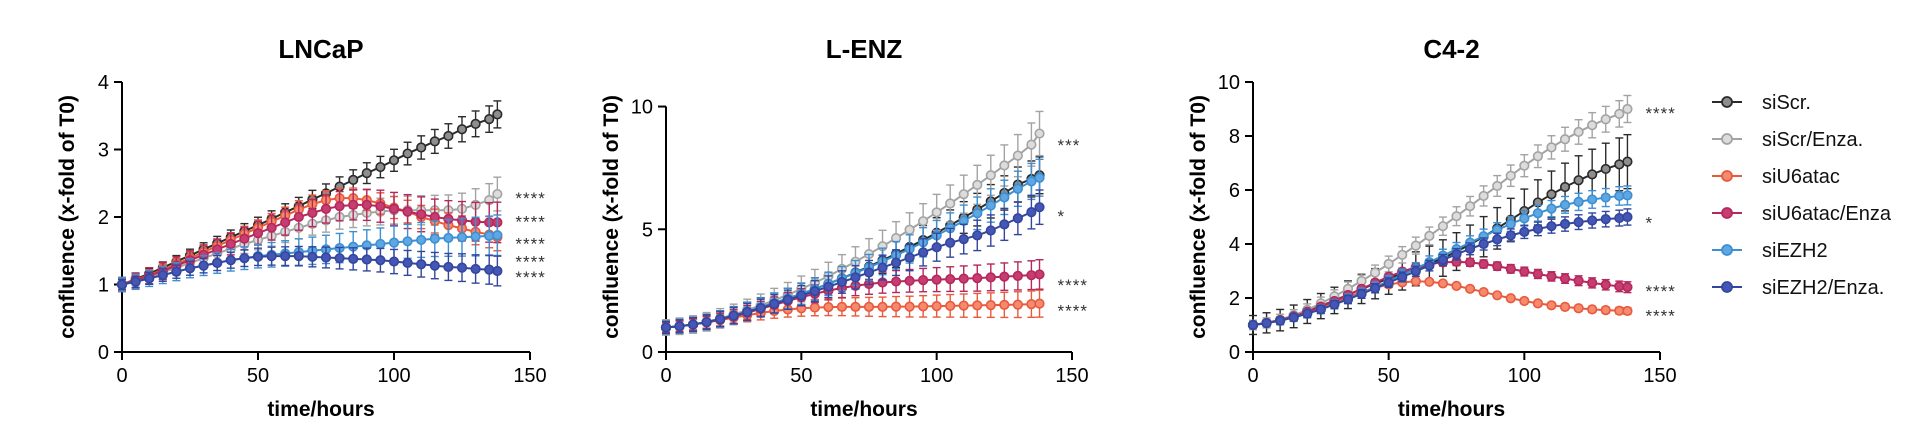 Image resolution: width=1920 pixels, height=427 pixels. Describe the element at coordinates (1234, 299) in the screenshot. I see `y-tick-label: 2` at that location.